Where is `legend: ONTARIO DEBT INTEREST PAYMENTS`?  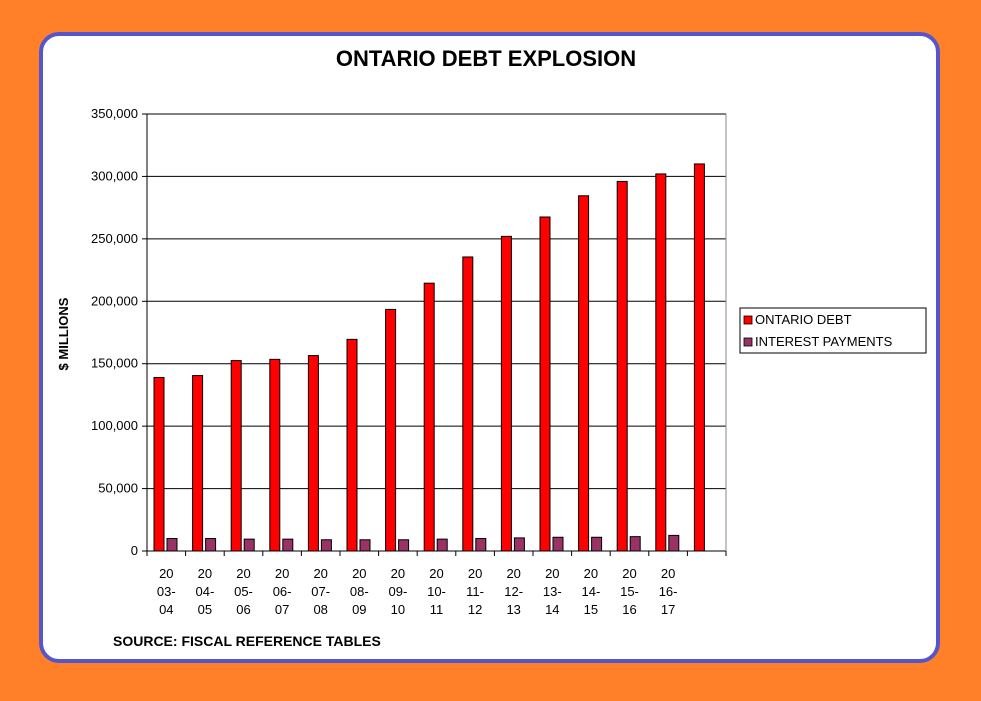 legend: ONTARIO DEBT INTEREST PAYMENTS is located at coordinates (833, 330).